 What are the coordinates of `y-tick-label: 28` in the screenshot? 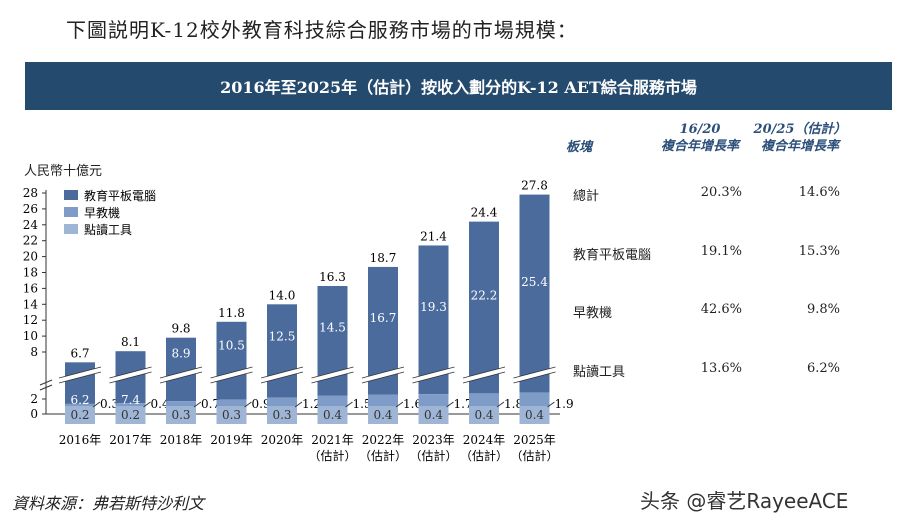 It's located at (30, 193).